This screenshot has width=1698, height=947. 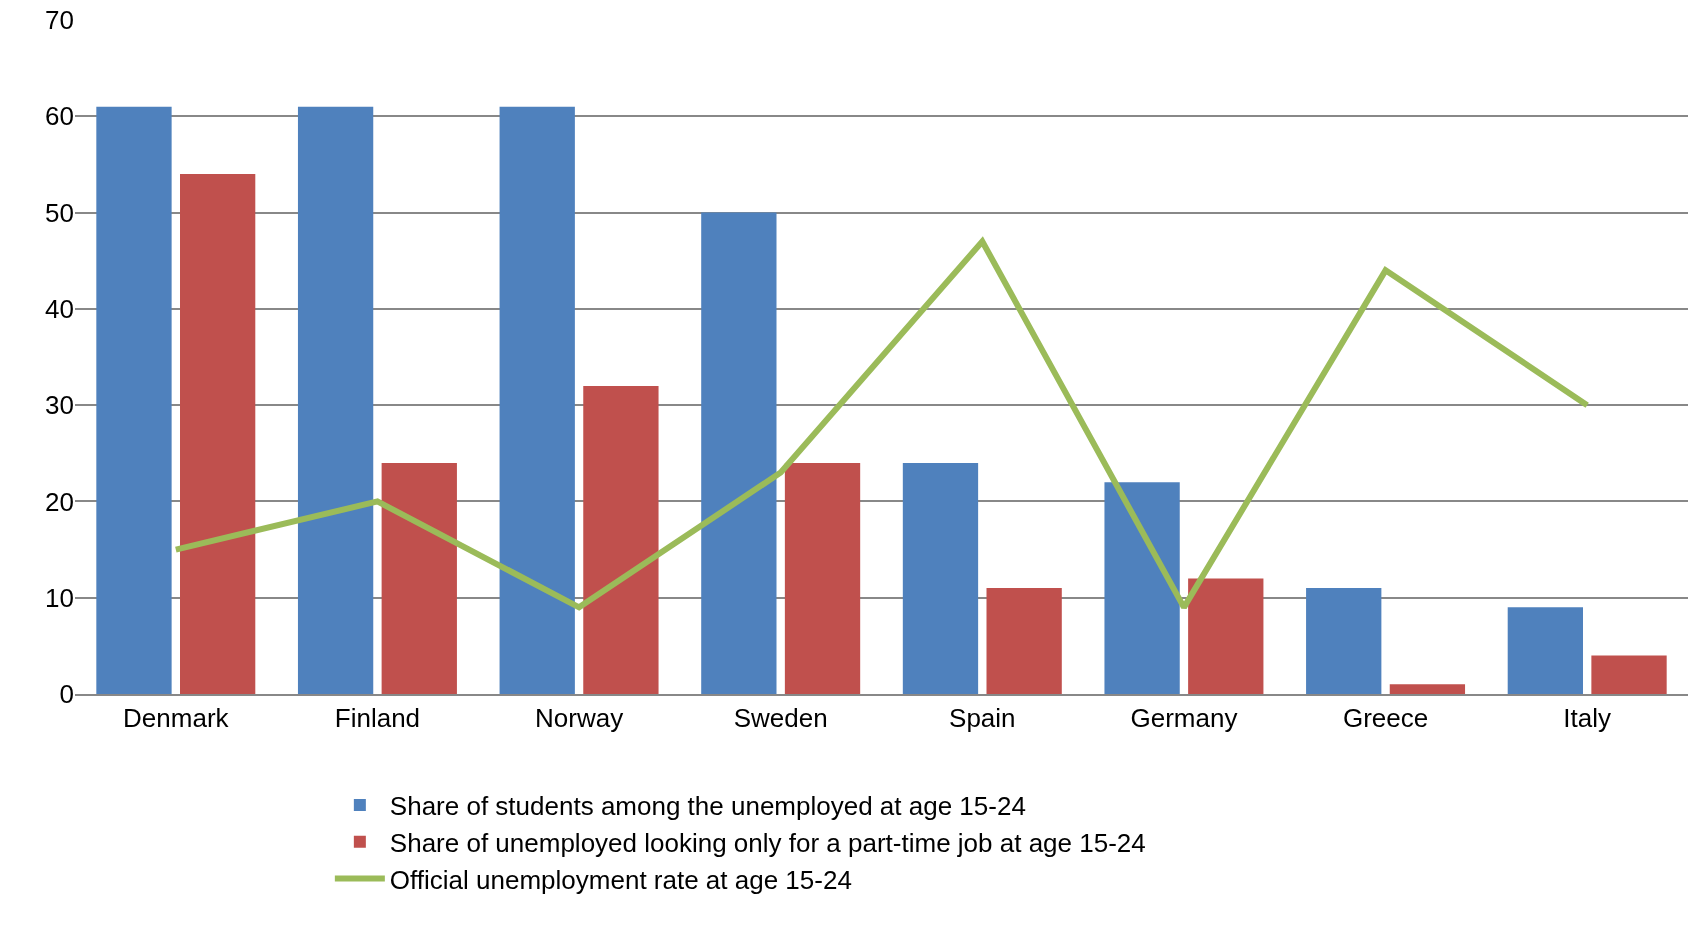 I want to click on x-tick-label: Germany, so click(x=1184, y=717).